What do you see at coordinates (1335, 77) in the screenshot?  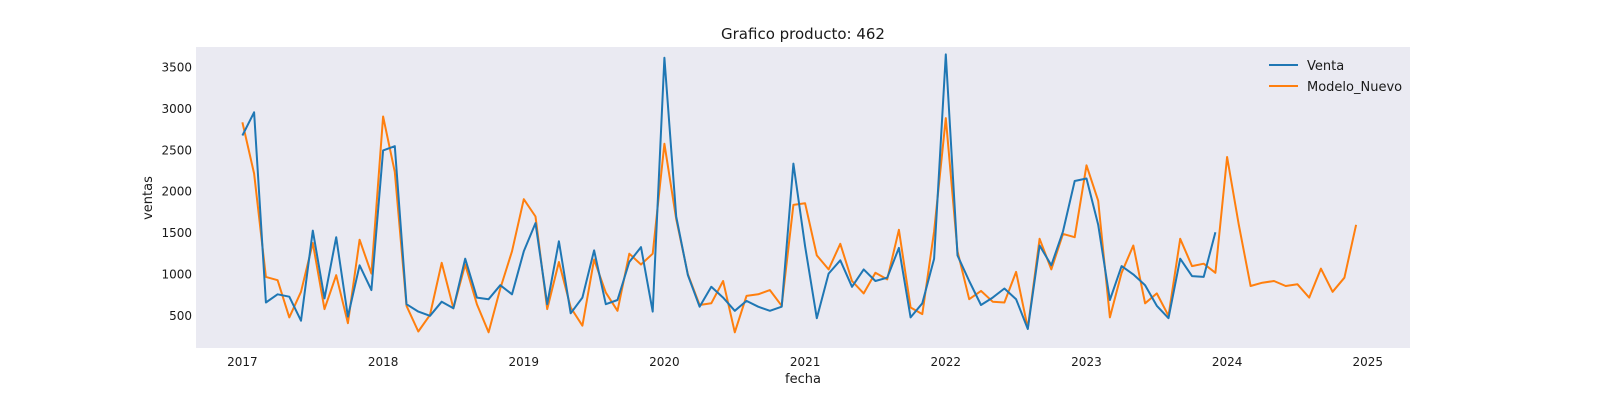 I see `legend: Venta Modelo_Nuevo` at bounding box center [1335, 77].